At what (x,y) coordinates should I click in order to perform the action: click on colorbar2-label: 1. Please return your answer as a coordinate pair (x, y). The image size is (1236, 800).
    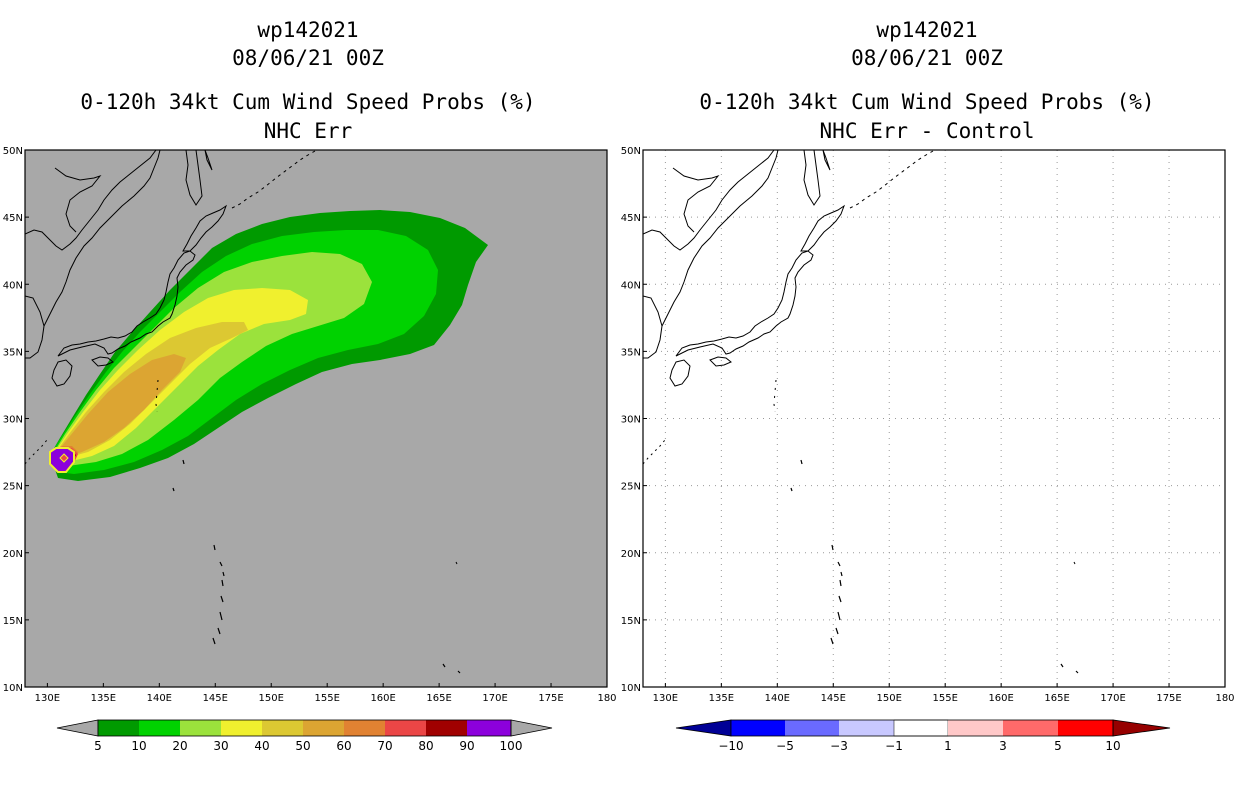
    Looking at the image, I should click on (948, 746).